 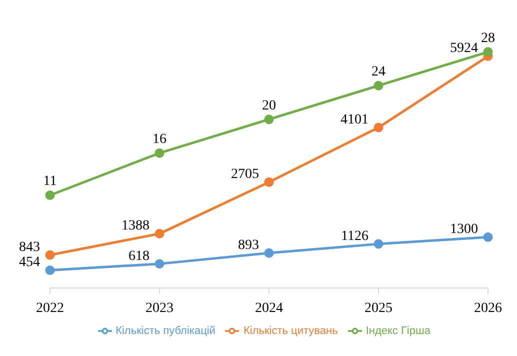 I want to click on data-label: 16, so click(x=159, y=140).